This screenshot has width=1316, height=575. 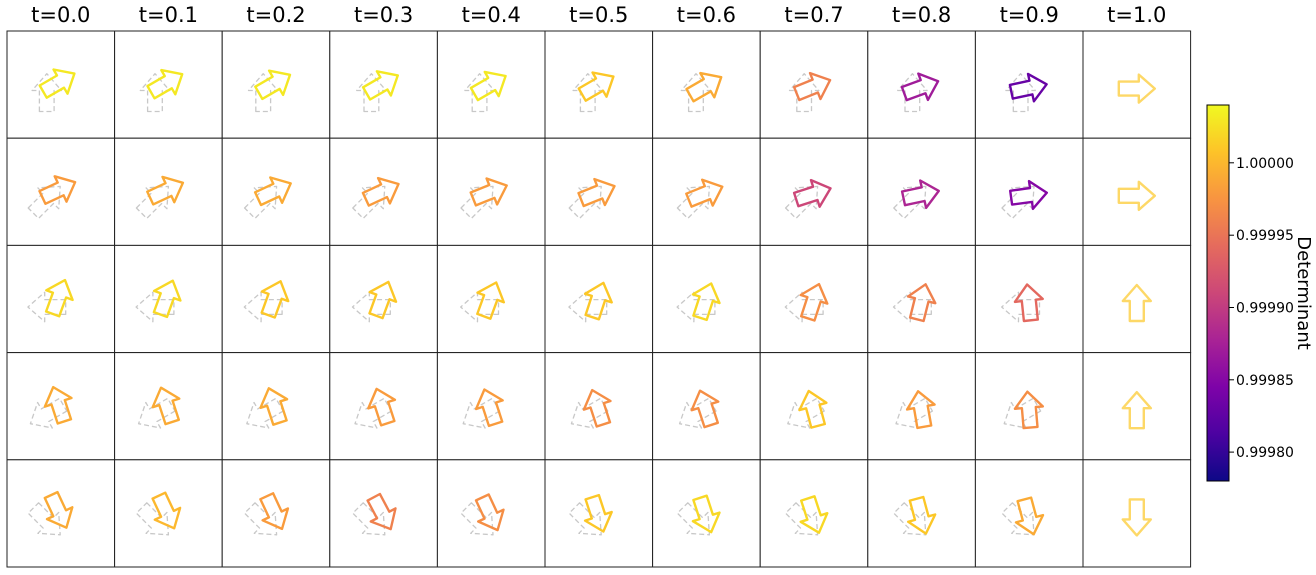 I want to click on colorbar-label: Determinant, so click(x=1303, y=293).